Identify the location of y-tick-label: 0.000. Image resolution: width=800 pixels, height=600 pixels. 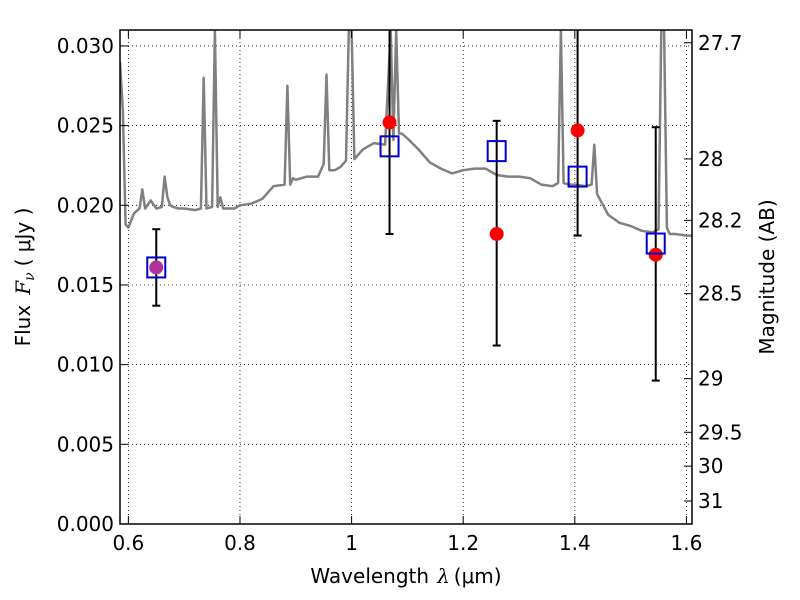
(85, 524).